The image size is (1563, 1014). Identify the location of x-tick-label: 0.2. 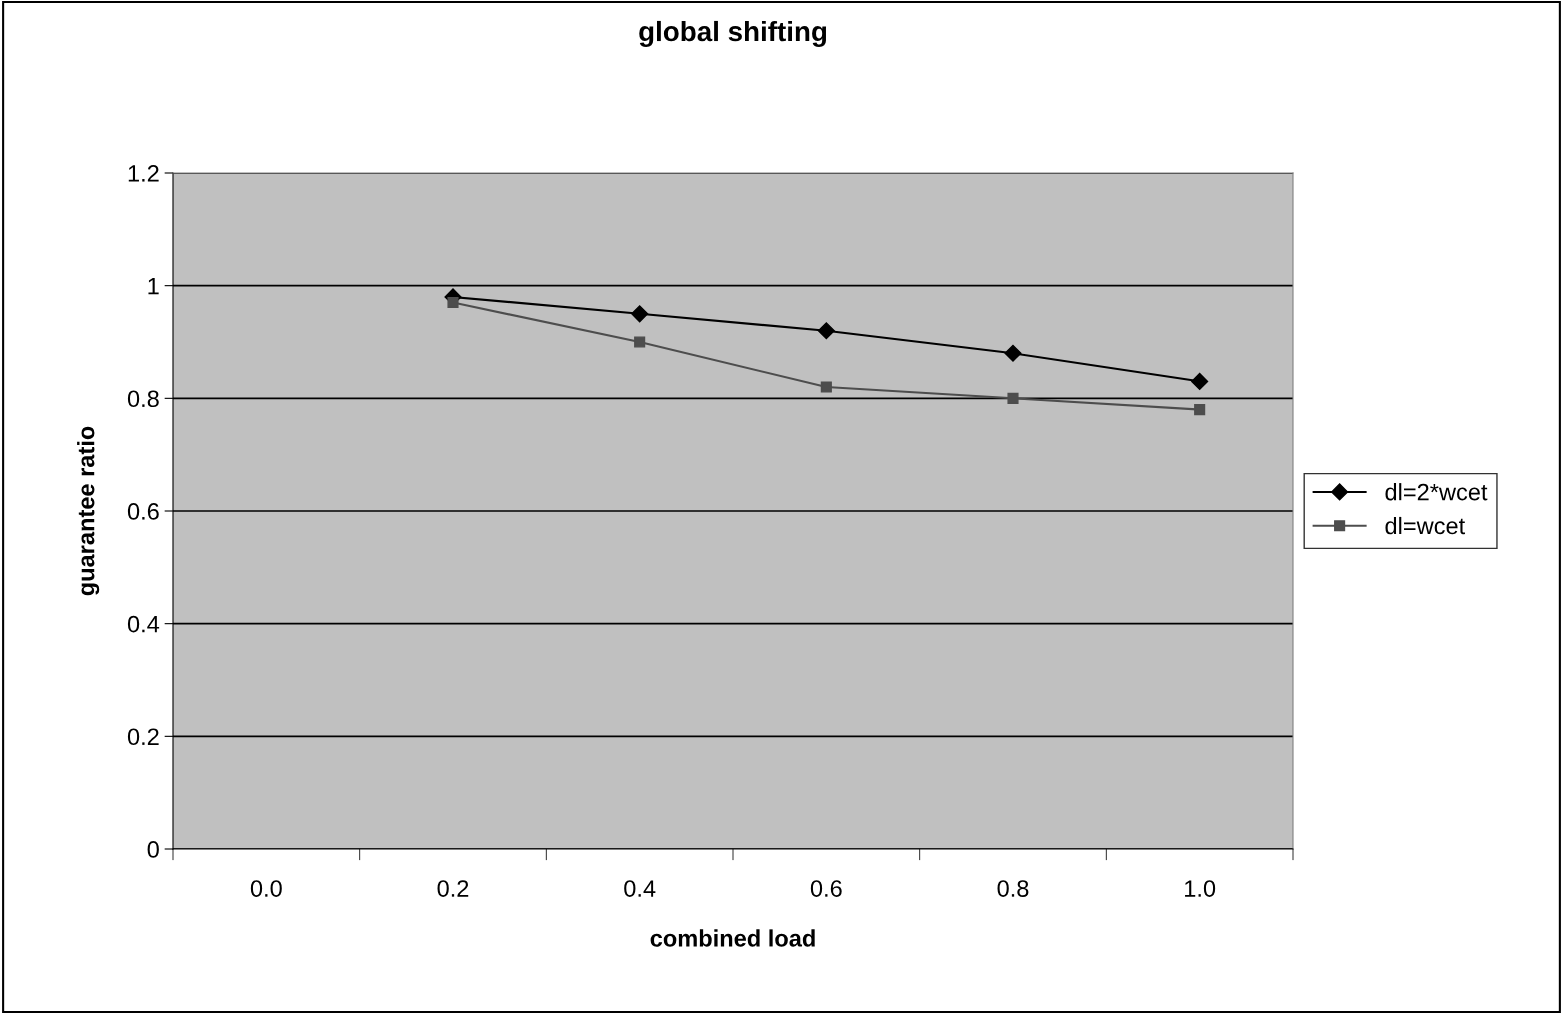
(453, 888).